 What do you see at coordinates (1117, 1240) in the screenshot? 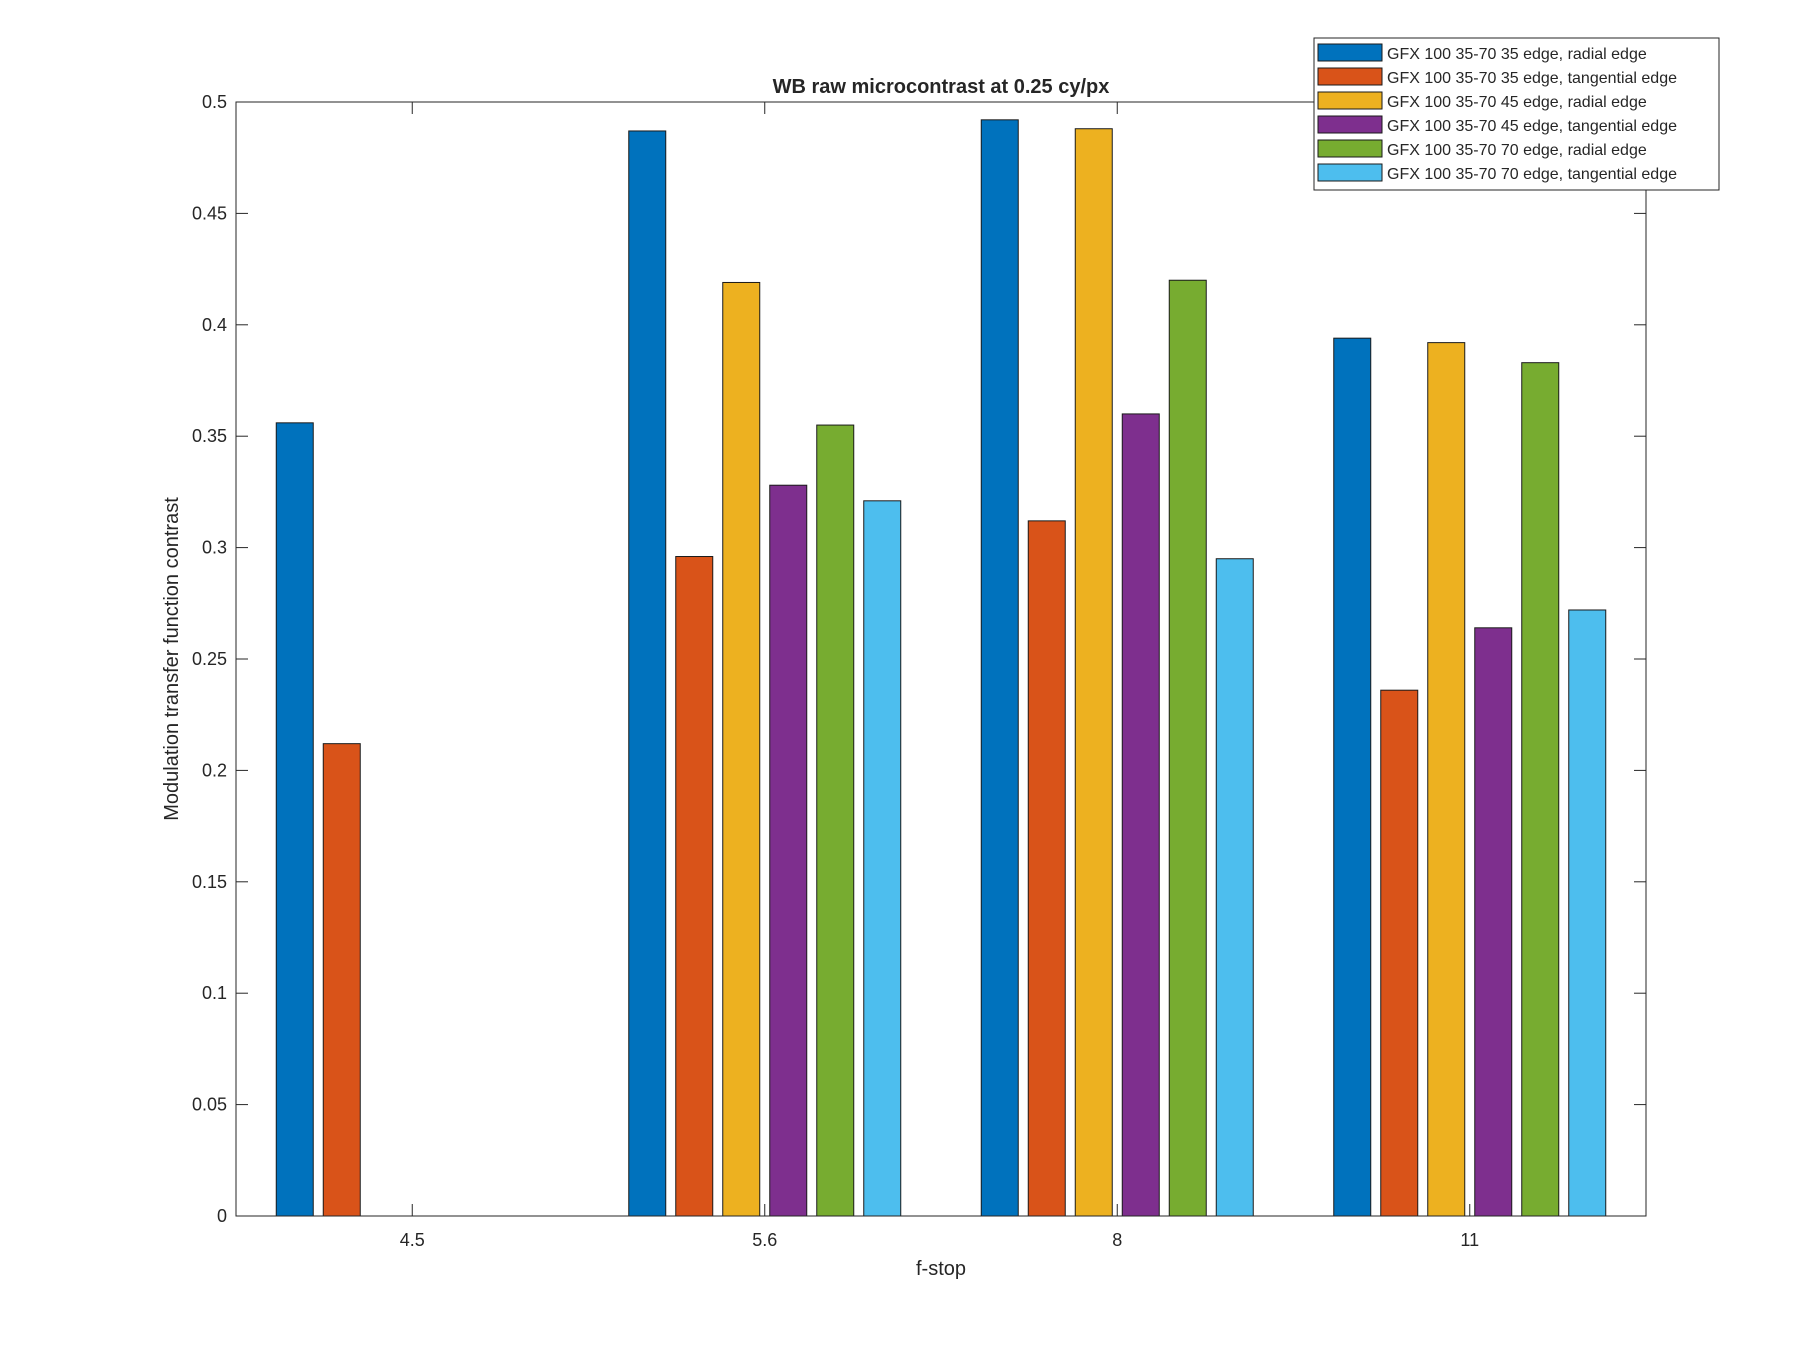
I see `x-tick-label-2: 8` at bounding box center [1117, 1240].